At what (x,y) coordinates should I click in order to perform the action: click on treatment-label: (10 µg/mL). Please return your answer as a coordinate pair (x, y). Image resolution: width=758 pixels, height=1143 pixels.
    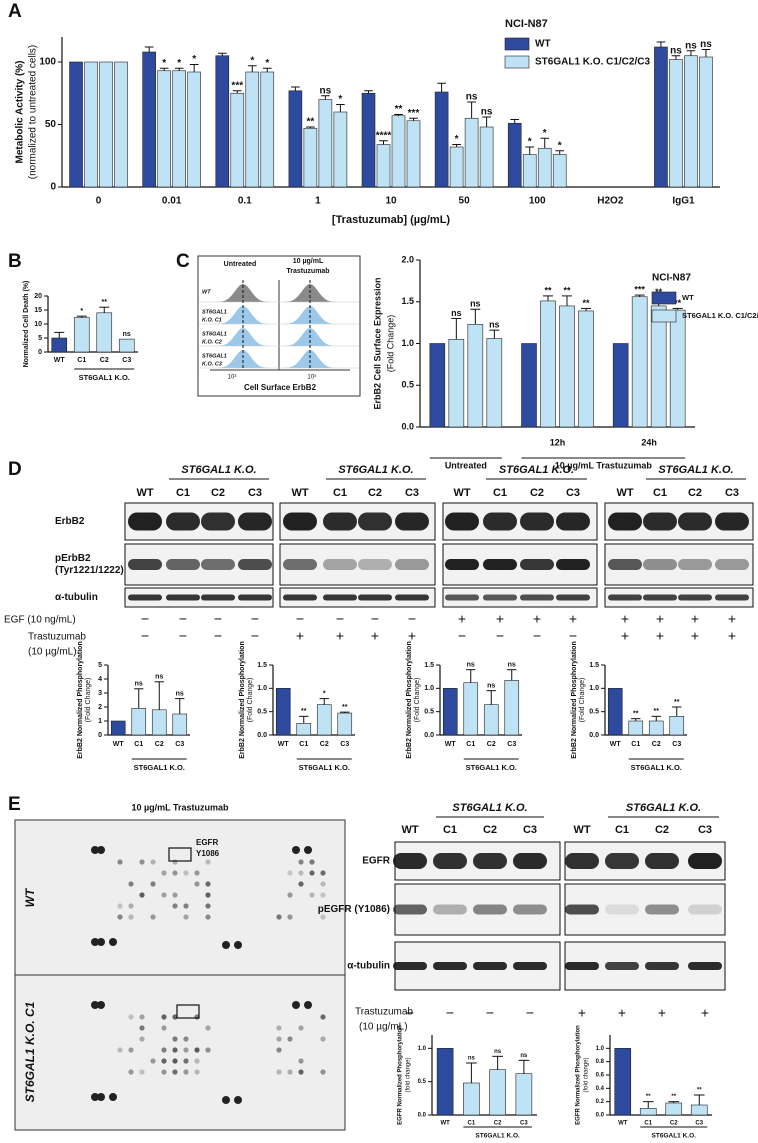
    Looking at the image, I should click on (52, 652).